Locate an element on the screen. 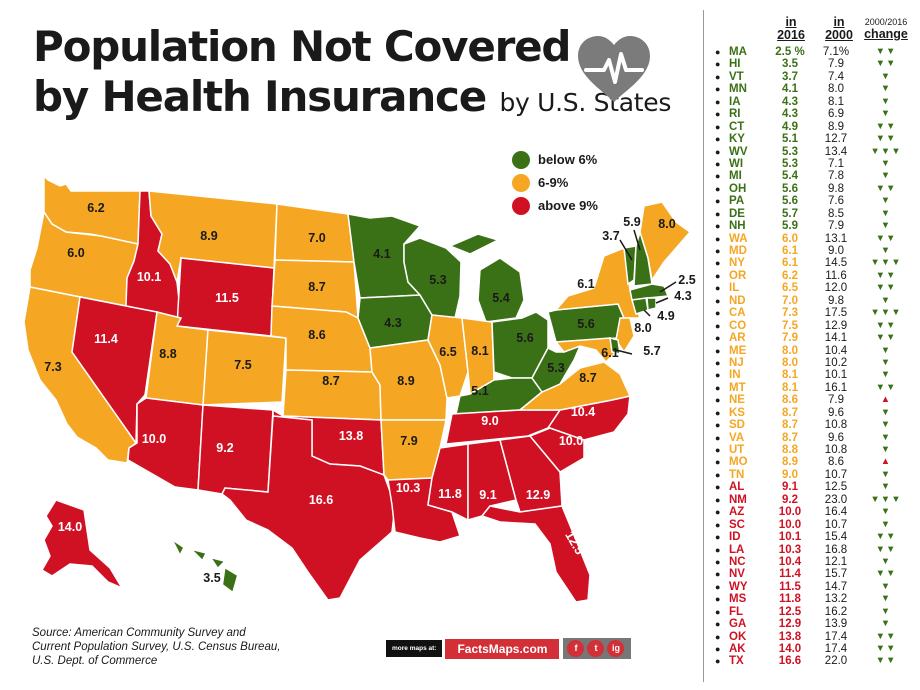 This screenshot has height=690, width=920. value-2016: 10.1 is located at coordinates (790, 537).